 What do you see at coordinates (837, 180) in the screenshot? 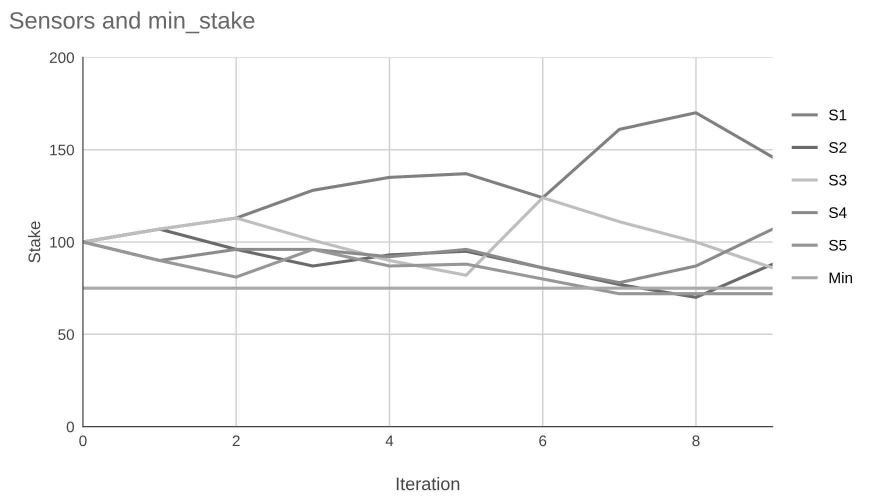
I see `legend-label: S3` at bounding box center [837, 180].